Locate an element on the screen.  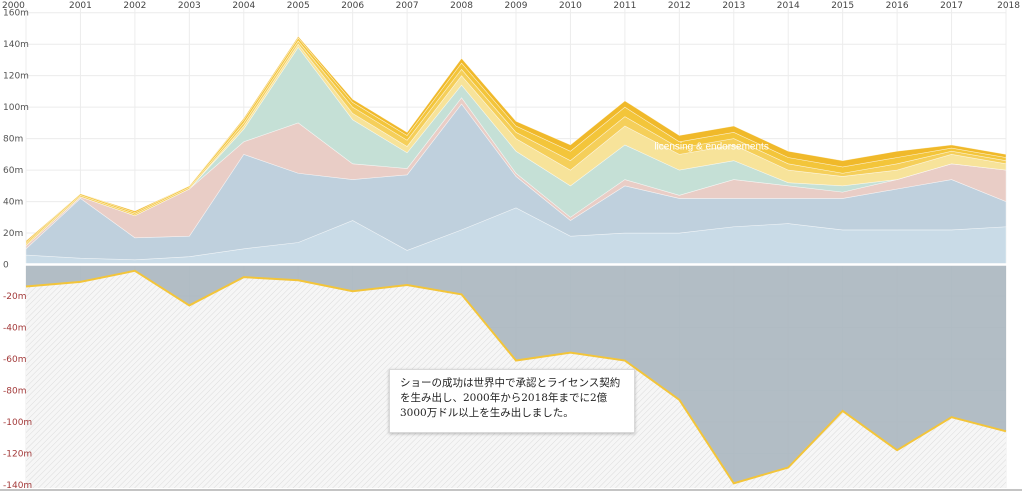
y-tick-label: 120m is located at coordinates (16, 77).